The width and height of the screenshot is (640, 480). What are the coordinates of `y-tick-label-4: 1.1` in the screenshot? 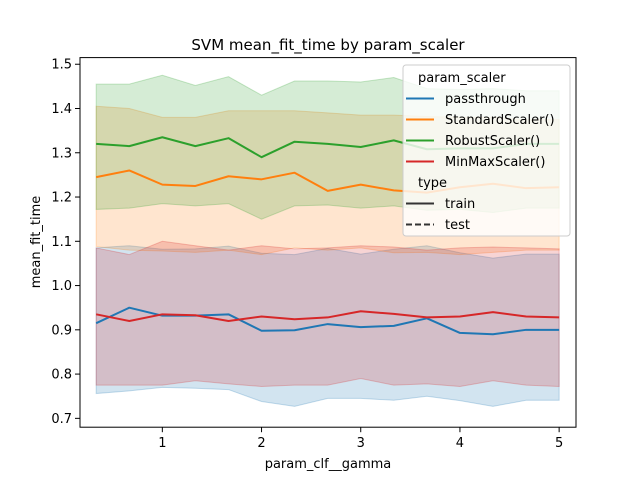 It's located at (61, 242).